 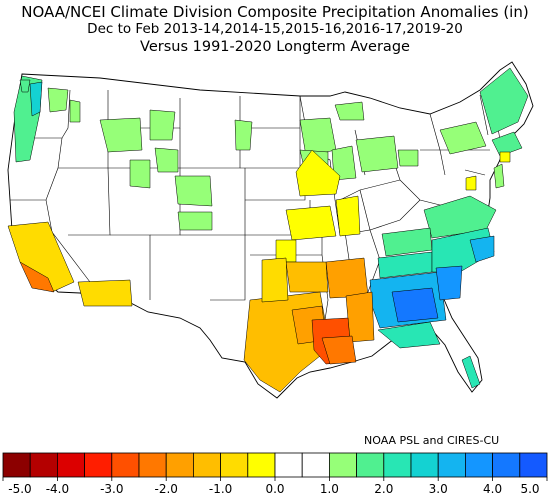 I want to click on colorbar-tick-label: -4.0, so click(x=57, y=489).